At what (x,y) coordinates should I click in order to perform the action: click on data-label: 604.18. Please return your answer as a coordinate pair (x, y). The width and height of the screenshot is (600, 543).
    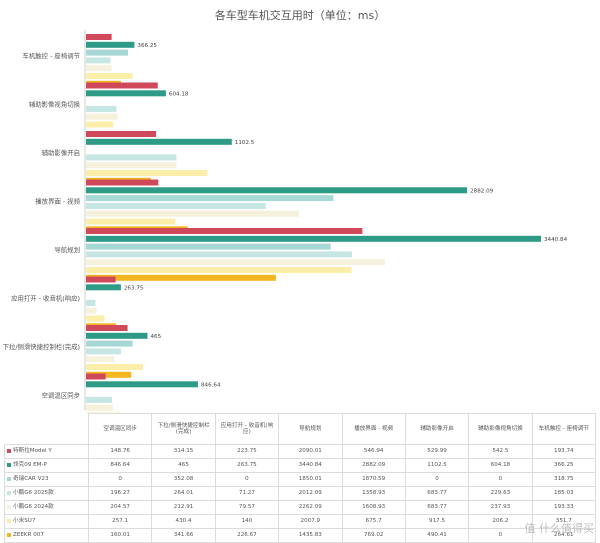
    Looking at the image, I should click on (179, 94).